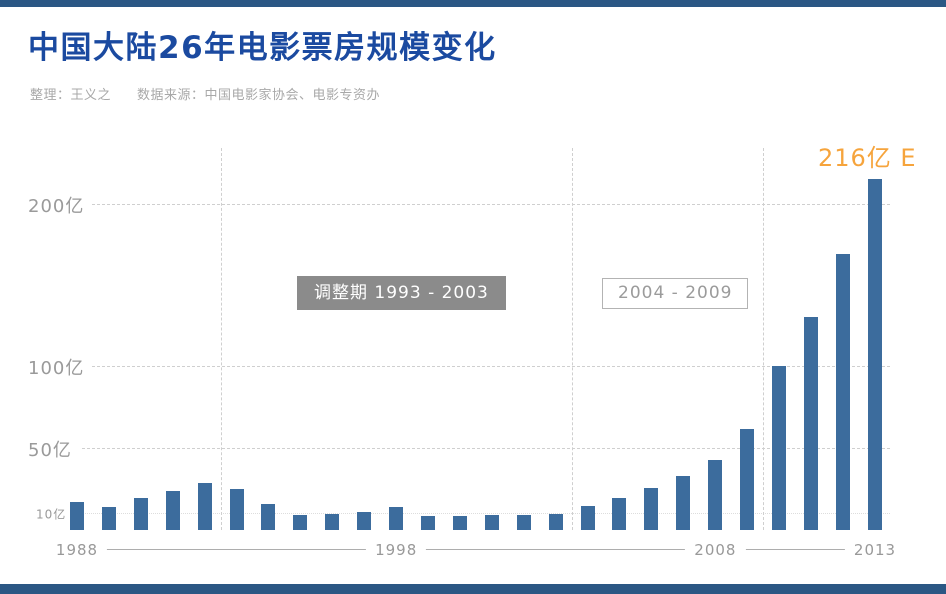 This screenshot has width=946, height=594. Describe the element at coordinates (867, 158) in the screenshot. I see `annotation-2013-estimate: 216亿 E` at that location.